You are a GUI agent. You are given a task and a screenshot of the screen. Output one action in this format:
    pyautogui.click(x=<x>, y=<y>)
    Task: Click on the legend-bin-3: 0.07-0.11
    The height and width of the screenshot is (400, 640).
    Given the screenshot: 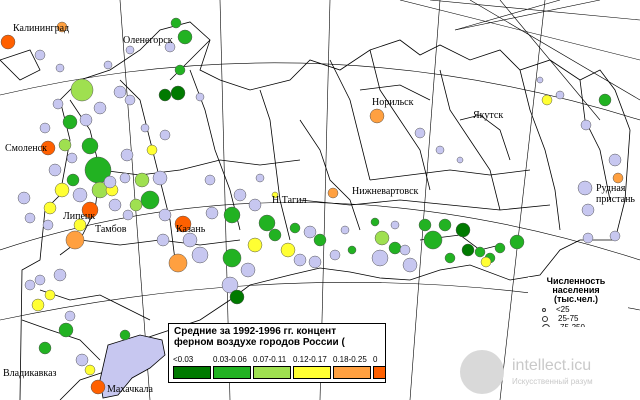 What is the action you would take?
    pyautogui.click(x=273, y=367)
    